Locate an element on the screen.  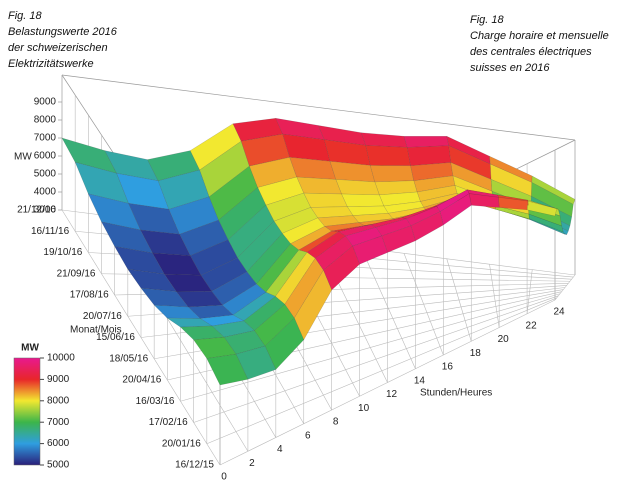
x-tick-label: 20 is located at coordinates (504, 339).